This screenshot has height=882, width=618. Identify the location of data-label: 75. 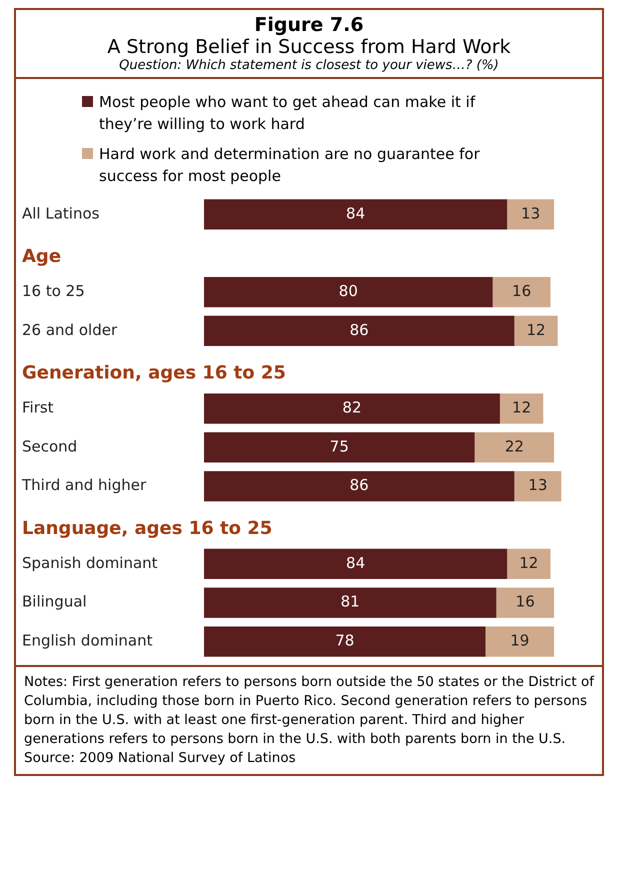
(339, 446).